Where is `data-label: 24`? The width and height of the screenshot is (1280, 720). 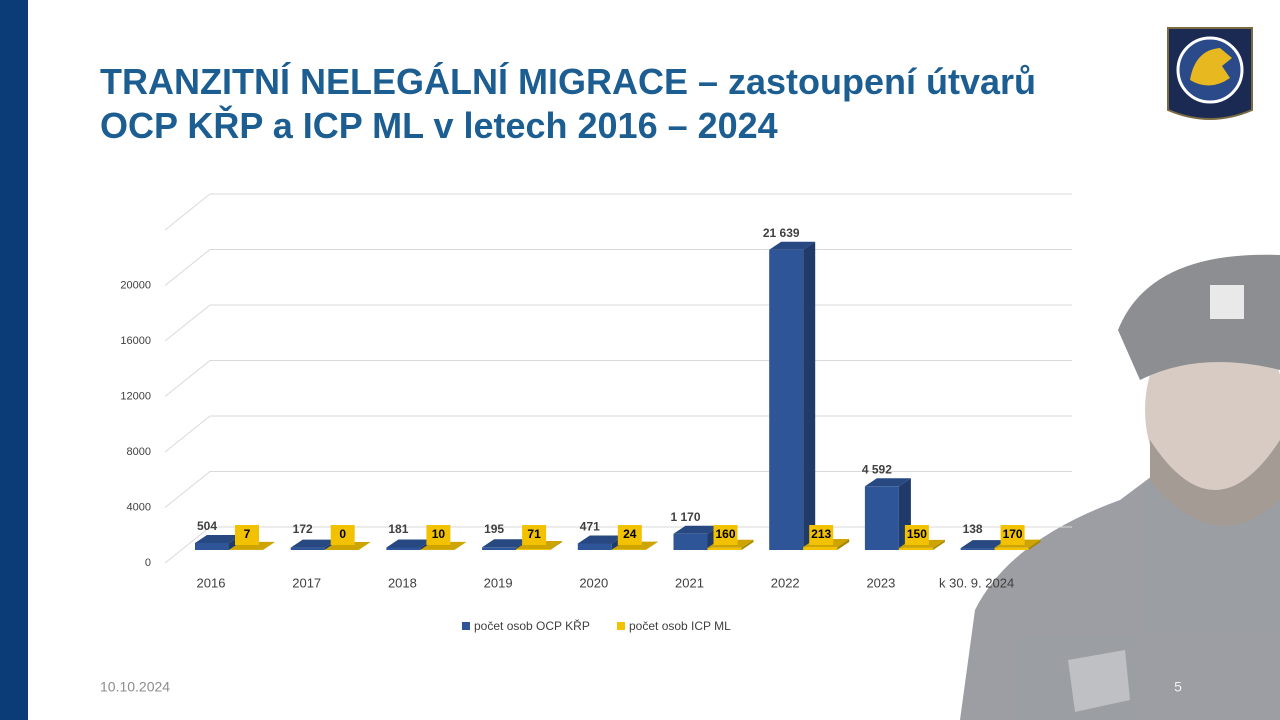
data-label: 24 is located at coordinates (630, 534).